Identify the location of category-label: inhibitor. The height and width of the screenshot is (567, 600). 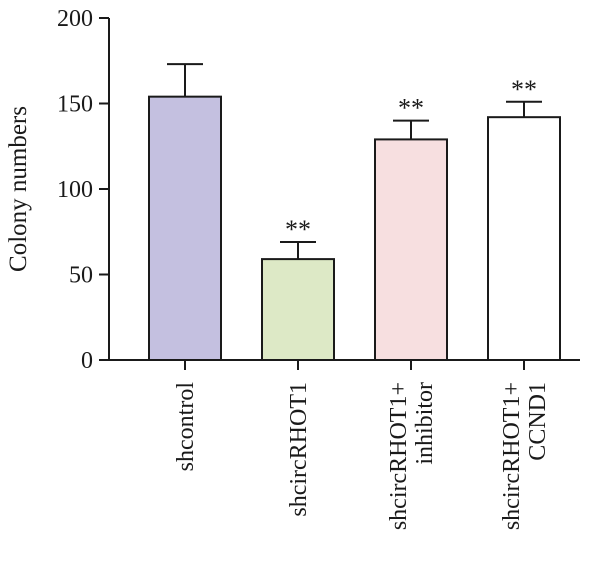
(425, 423).